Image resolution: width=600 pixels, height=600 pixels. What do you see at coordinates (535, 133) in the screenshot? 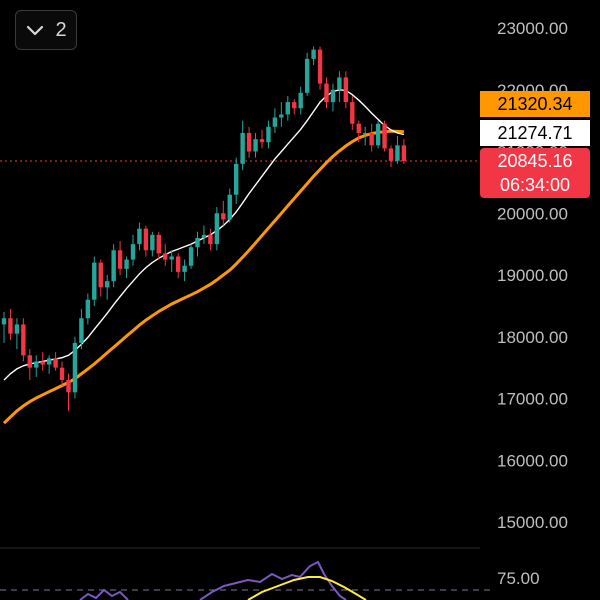
I see `ma-fast-price-label: 21274.71` at bounding box center [535, 133].